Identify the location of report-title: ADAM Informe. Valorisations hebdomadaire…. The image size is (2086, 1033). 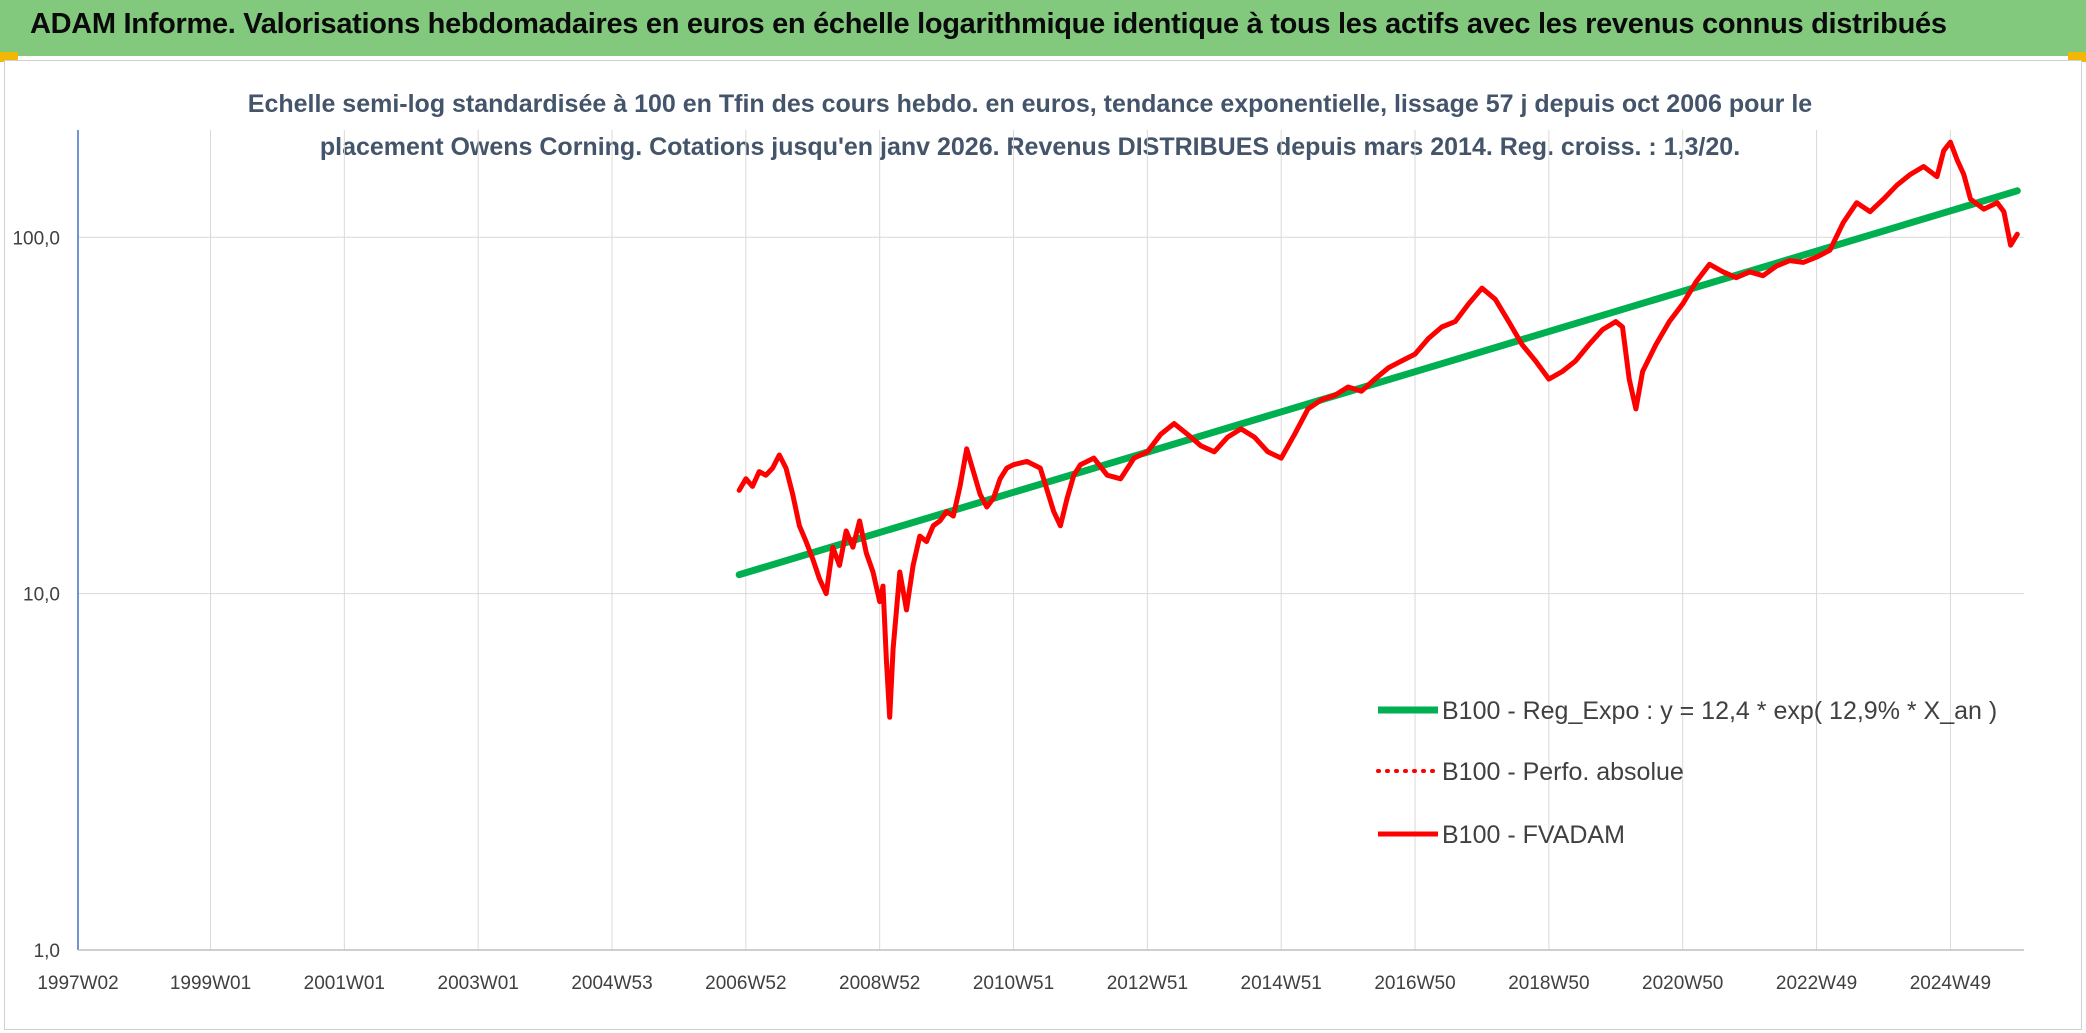
(988, 24).